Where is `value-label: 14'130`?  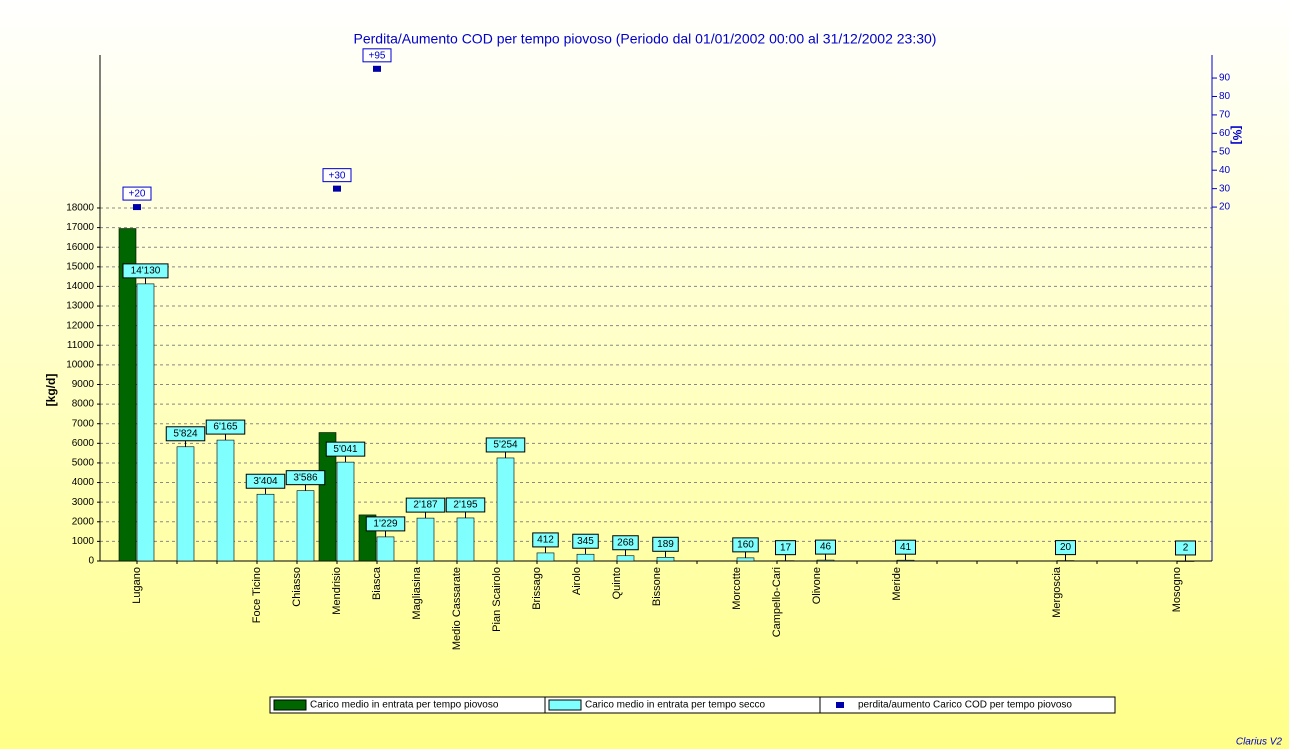
value-label: 14'130 is located at coordinates (146, 271).